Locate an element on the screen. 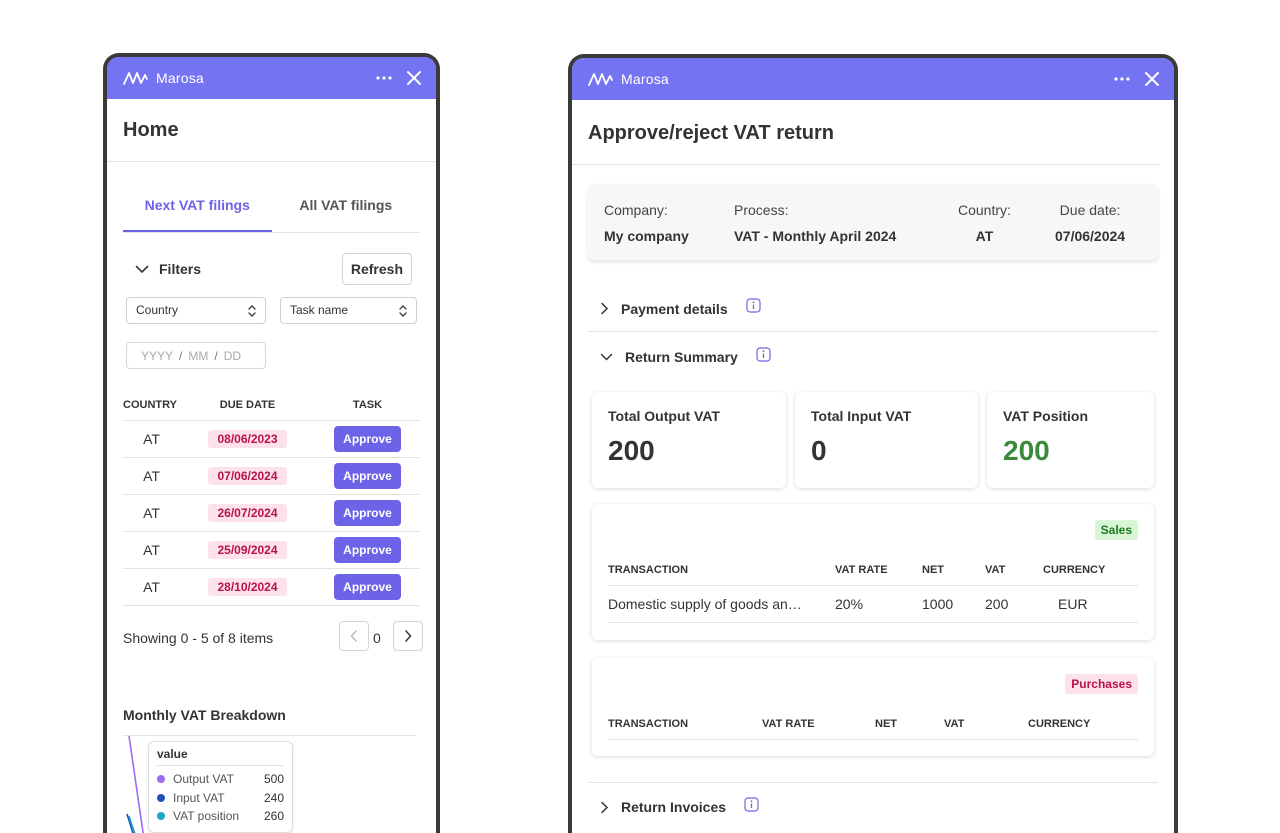 Image resolution: width=1280 pixels, height=833 pixels. vat-breakdown-chart is located at coordinates (135, 784).